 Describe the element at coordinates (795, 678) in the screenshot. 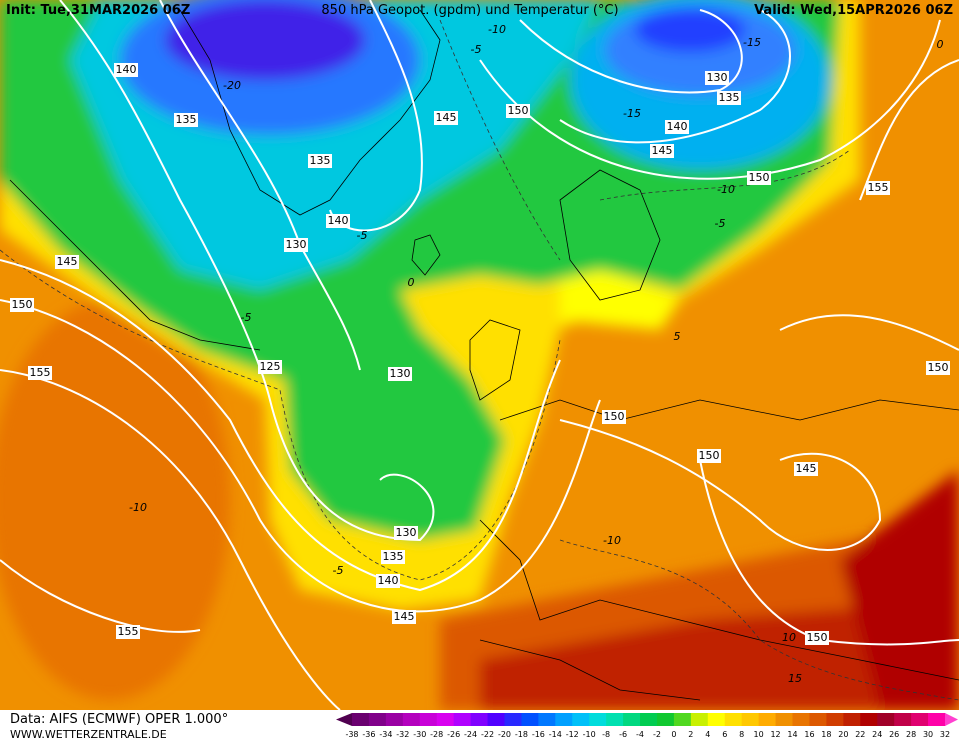

I see `temperature-label: 15` at that location.